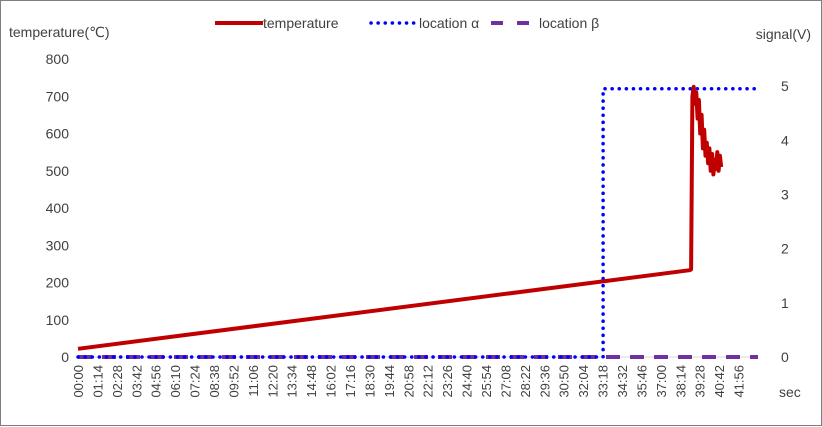  What do you see at coordinates (350, 381) in the screenshot?
I see `x-tick-label: 17:16` at bounding box center [350, 381].